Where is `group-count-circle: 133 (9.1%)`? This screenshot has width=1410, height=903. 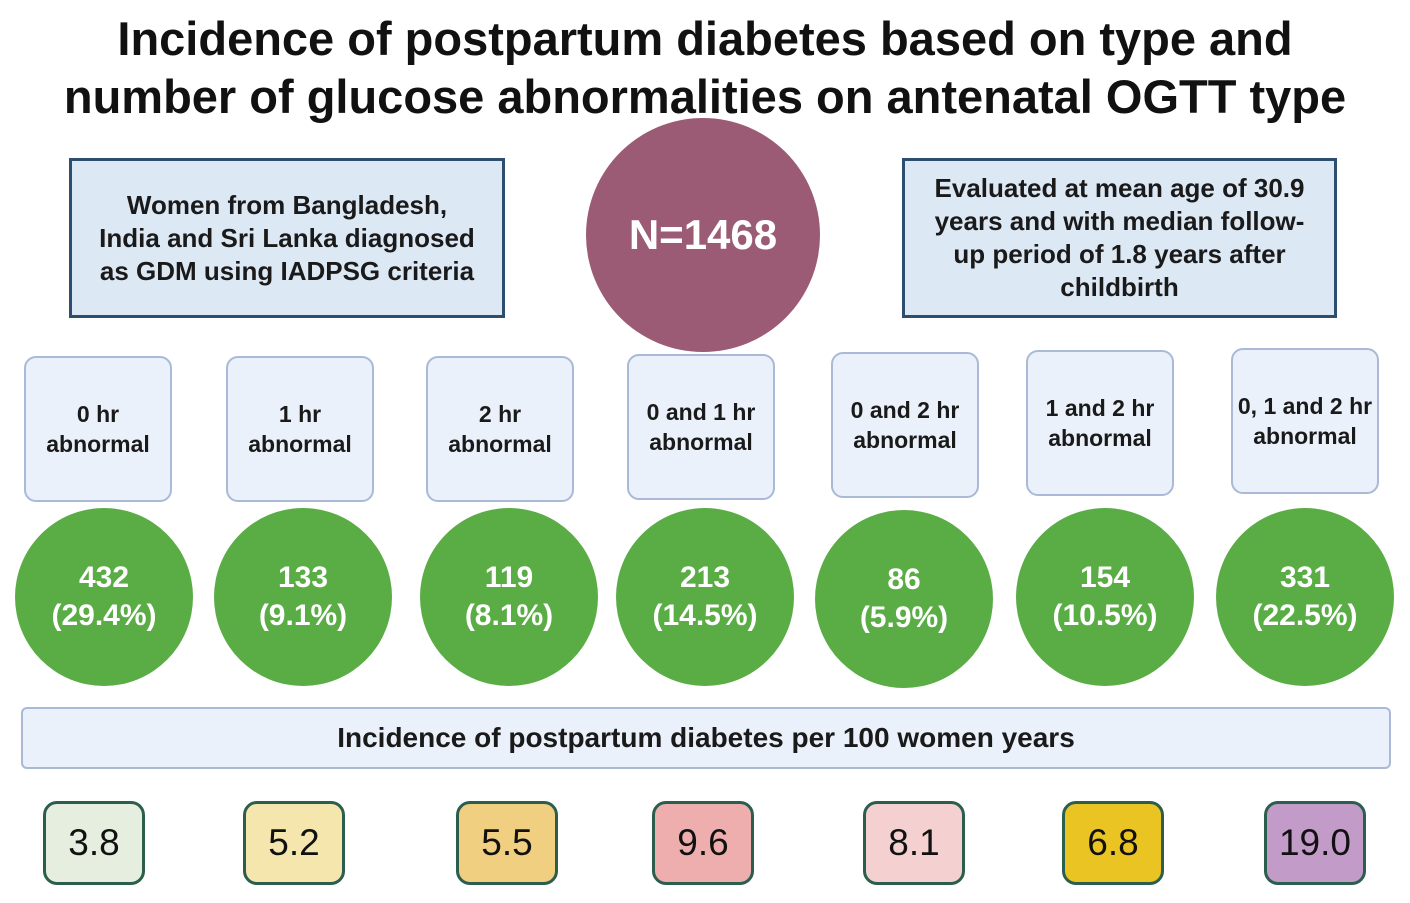 group-count-circle: 133 (9.1%) is located at coordinates (303, 597).